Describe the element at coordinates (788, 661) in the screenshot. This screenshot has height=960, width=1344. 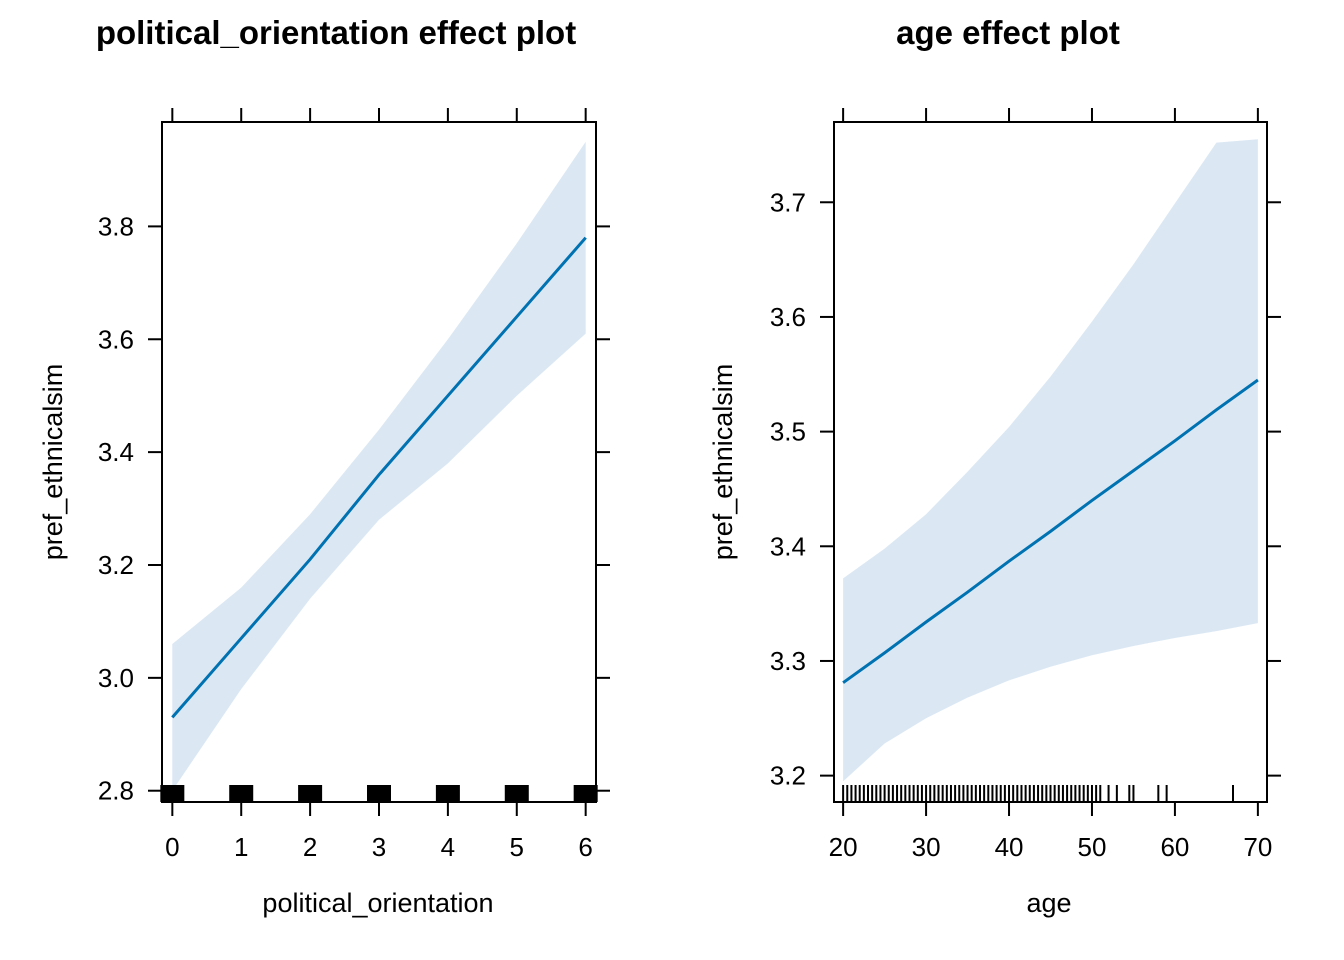
I see `y-tick-label: 3.3` at that location.